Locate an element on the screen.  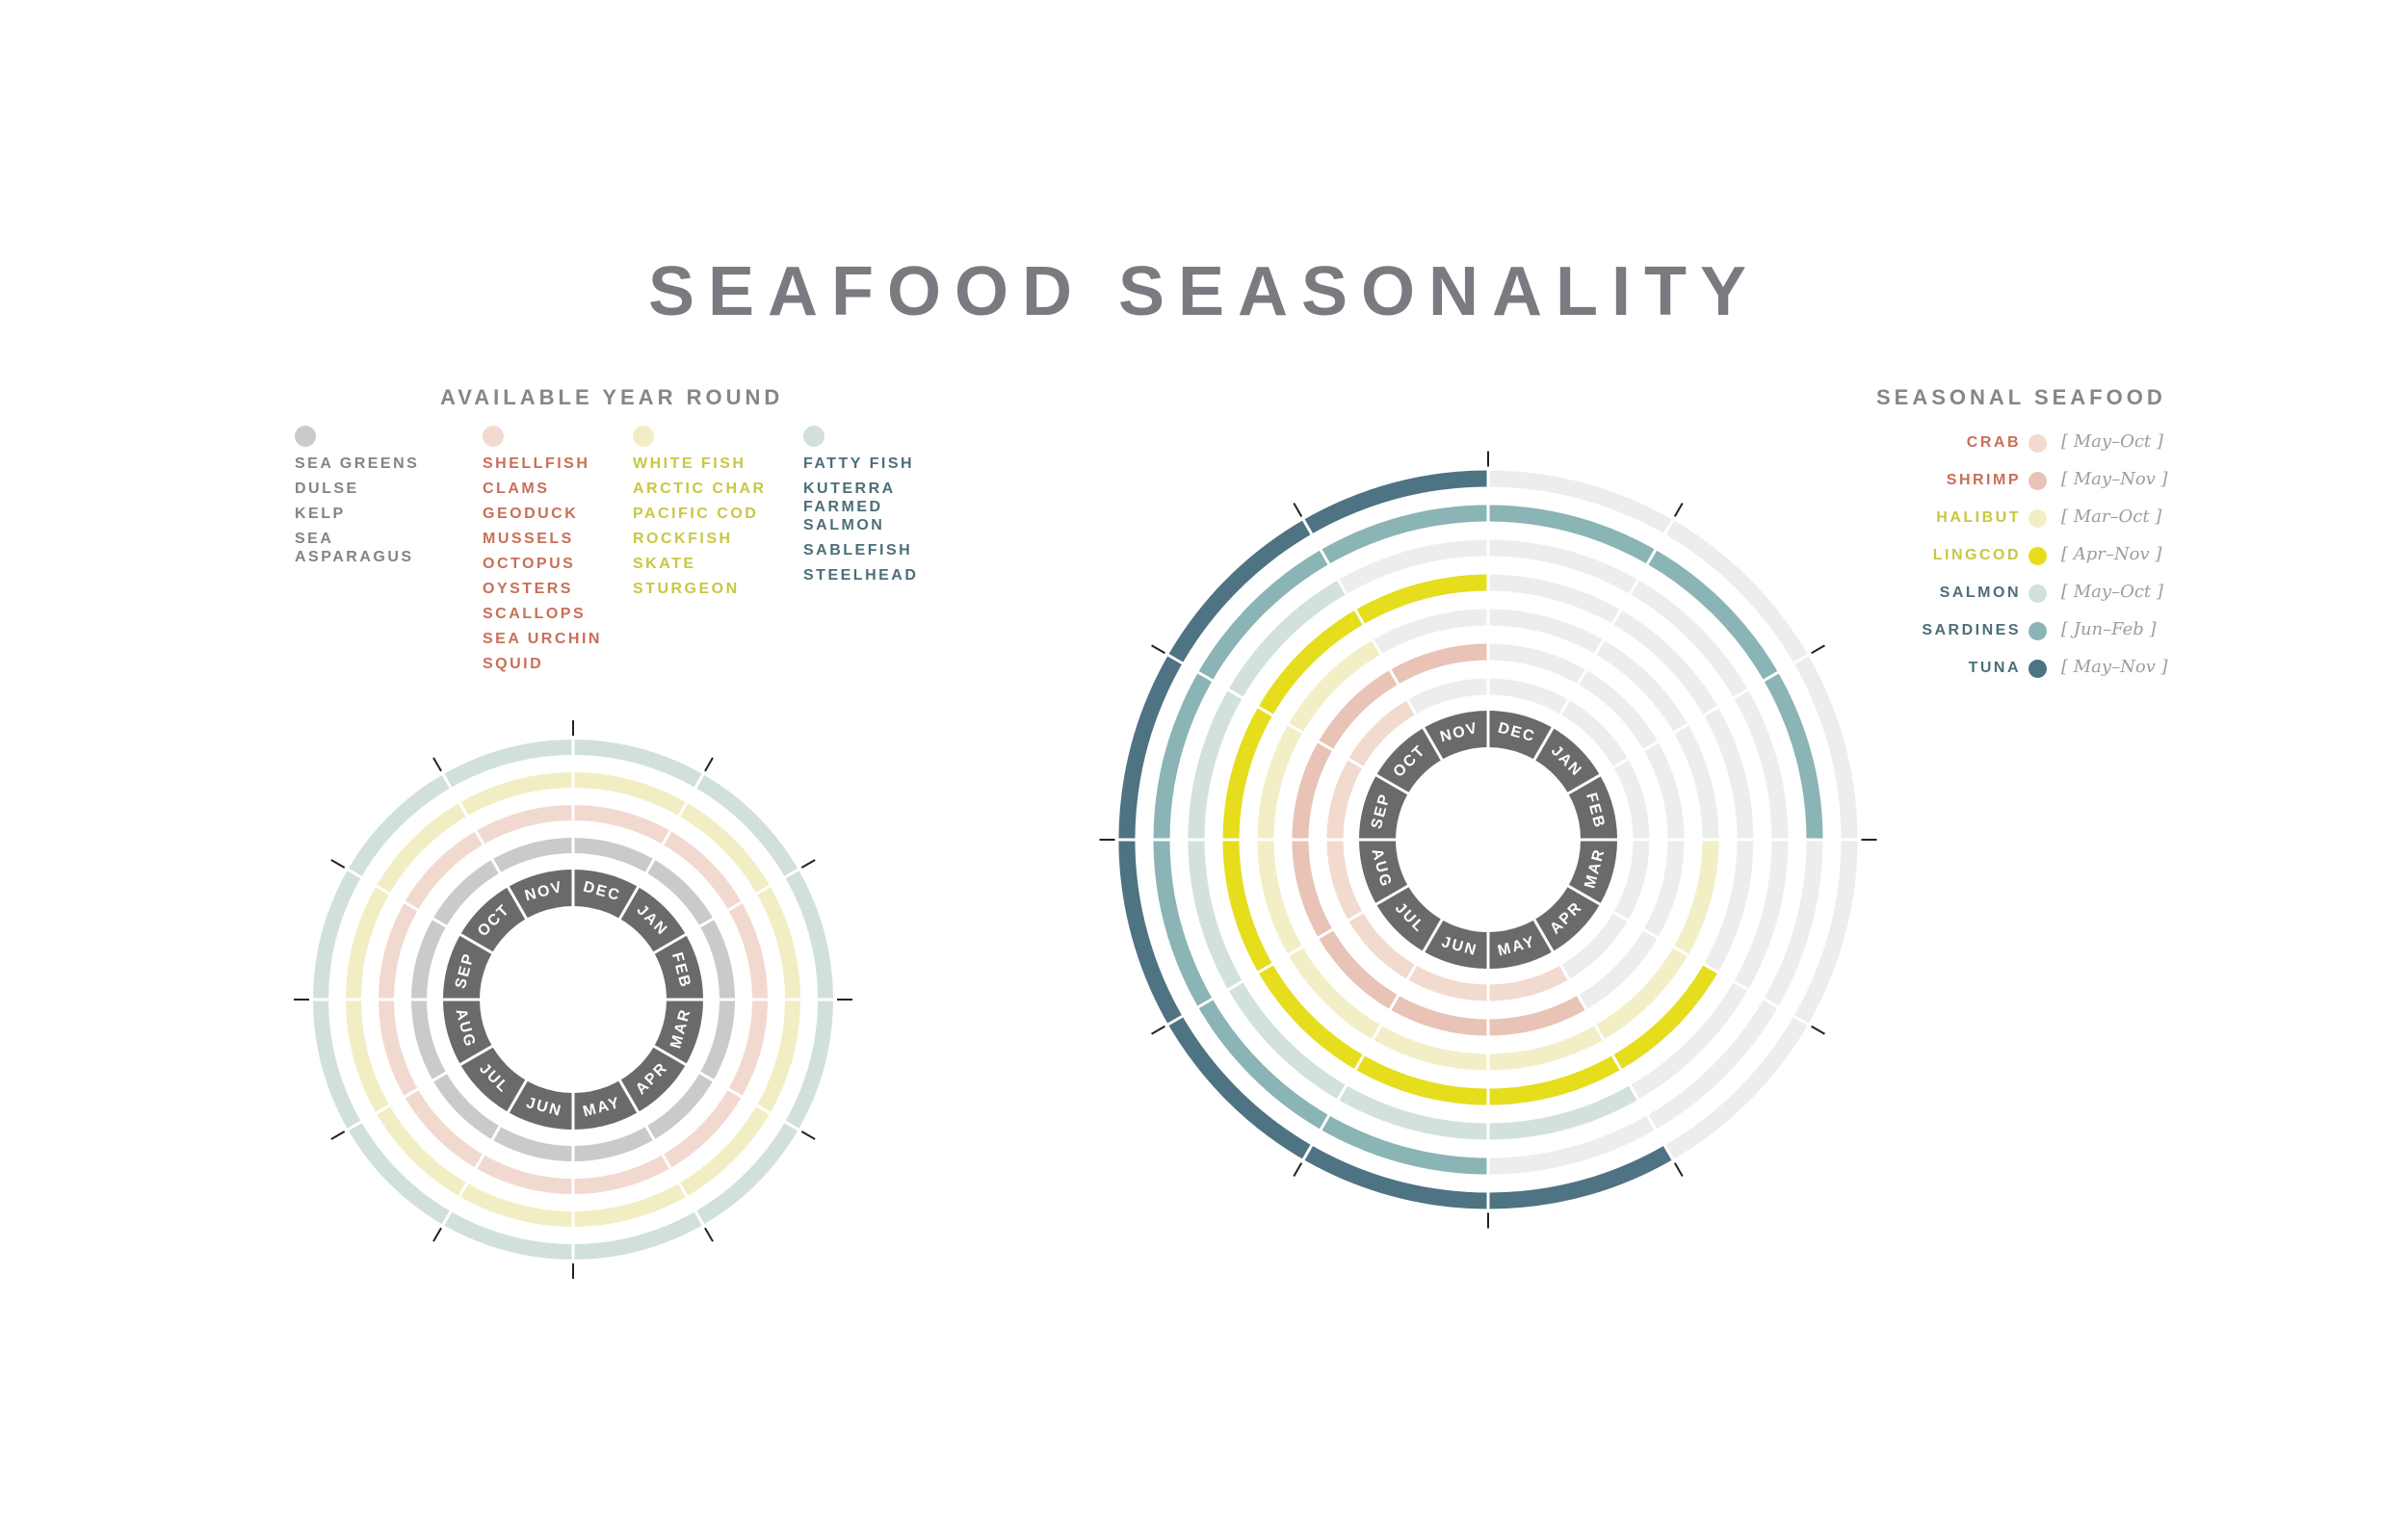
page-title: SEAFOOD SEASONALITY is located at coordinates (1204, 292).